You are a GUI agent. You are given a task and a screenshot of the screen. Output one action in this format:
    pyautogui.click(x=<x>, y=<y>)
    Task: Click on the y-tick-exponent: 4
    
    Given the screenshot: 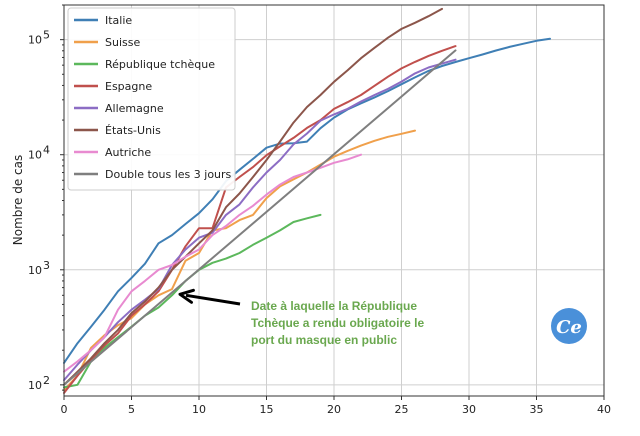 What is the action you would take?
    pyautogui.click(x=46, y=150)
    